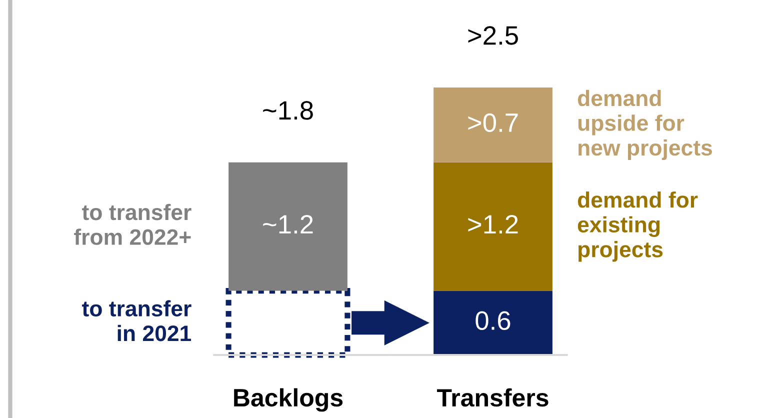  What do you see at coordinates (288, 110) in the screenshot?
I see `total-label: ~1.8` at bounding box center [288, 110].